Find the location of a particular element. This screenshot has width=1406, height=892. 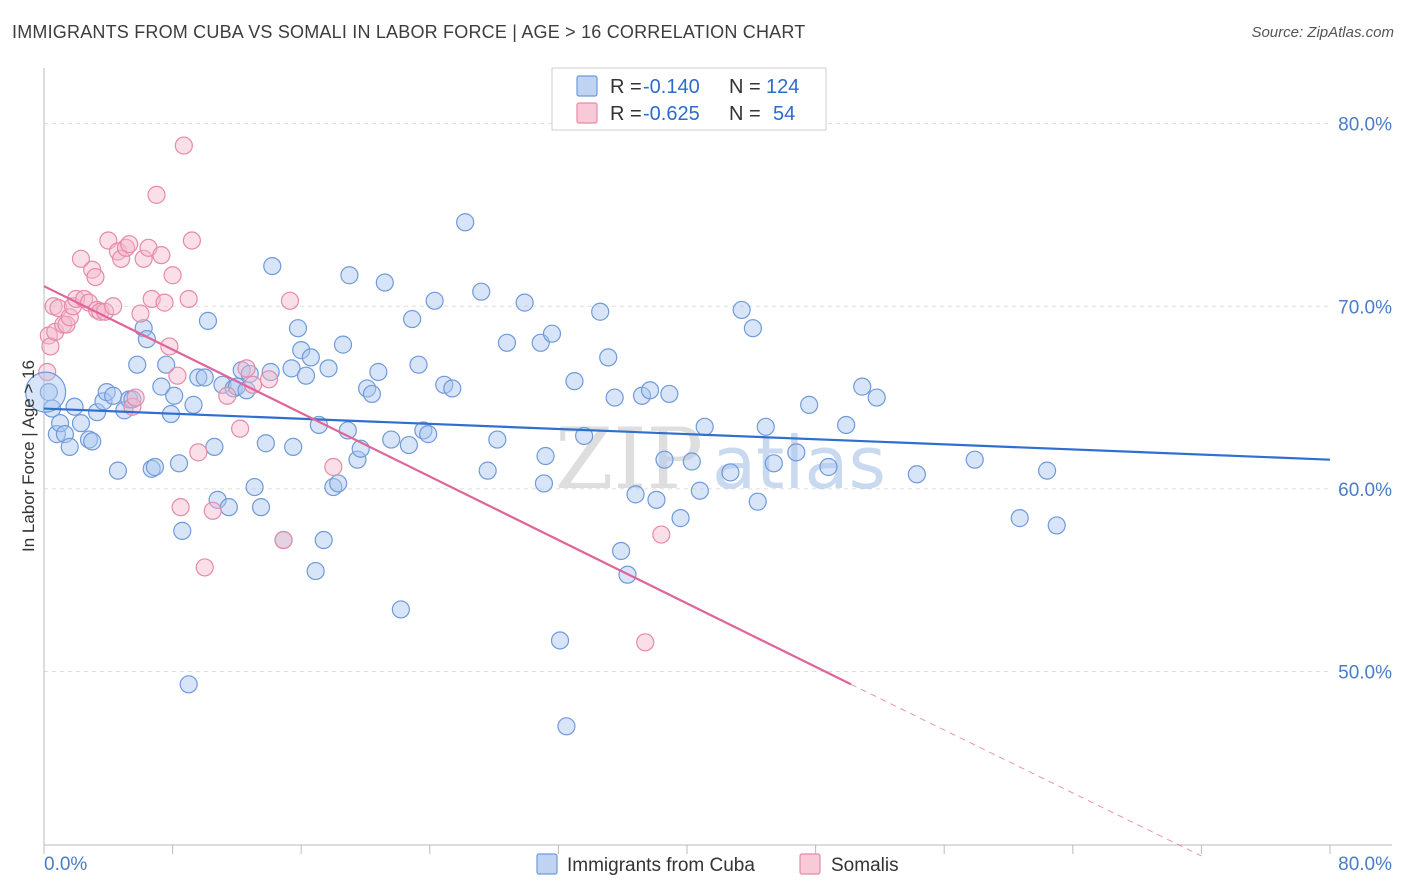

x-tick-label: 80.0% is located at coordinates (1365, 864).